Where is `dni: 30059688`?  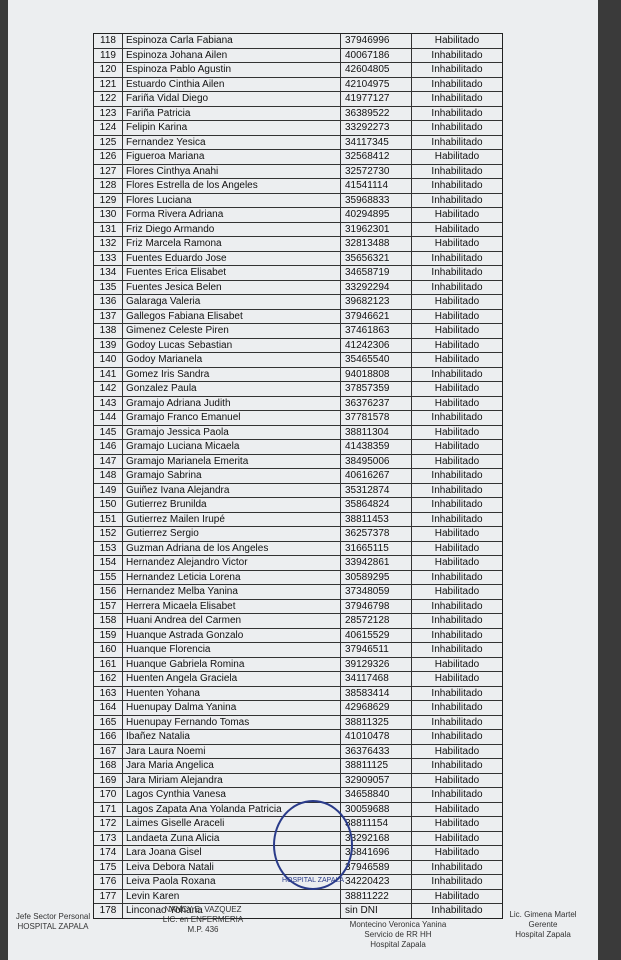
dni: 30059688 is located at coordinates (376, 809).